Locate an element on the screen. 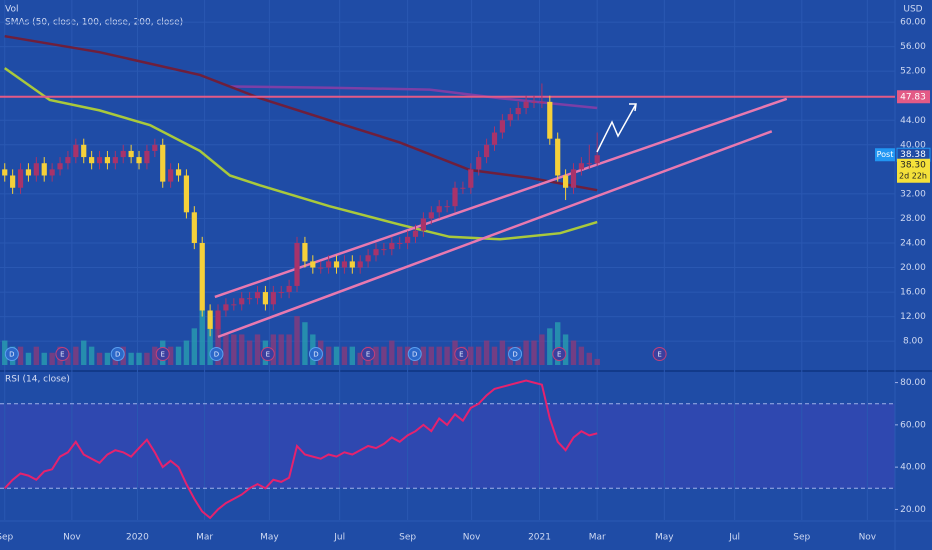 The height and width of the screenshot is (550, 932). x-tick-label: Nov is located at coordinates (72, 538).